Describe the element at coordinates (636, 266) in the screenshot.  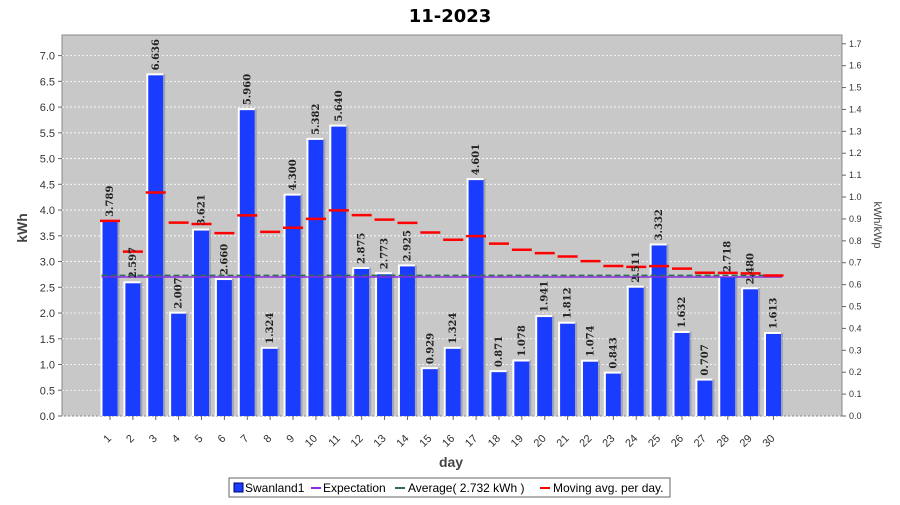
I see `bar-value-label: 2.511` at that location.